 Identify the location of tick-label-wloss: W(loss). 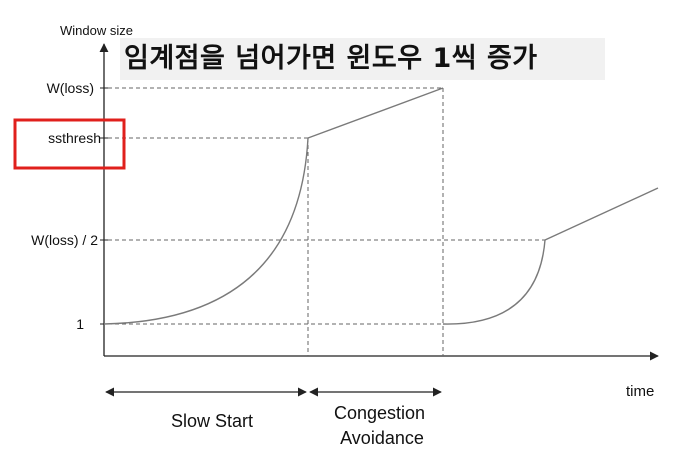
(70, 88).